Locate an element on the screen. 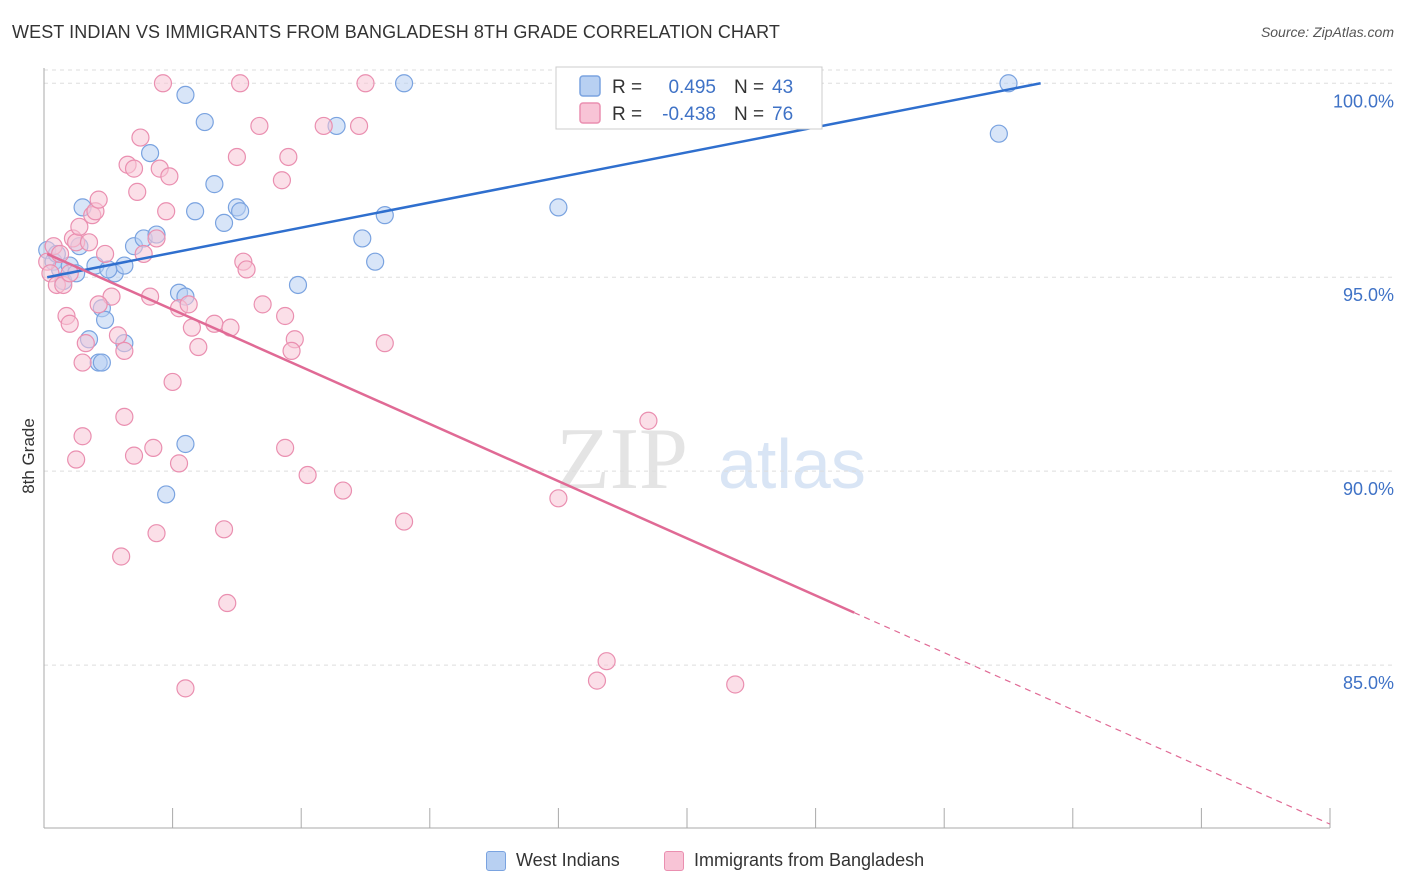  y-tick-label: 100.0% is located at coordinates (1363, 101).